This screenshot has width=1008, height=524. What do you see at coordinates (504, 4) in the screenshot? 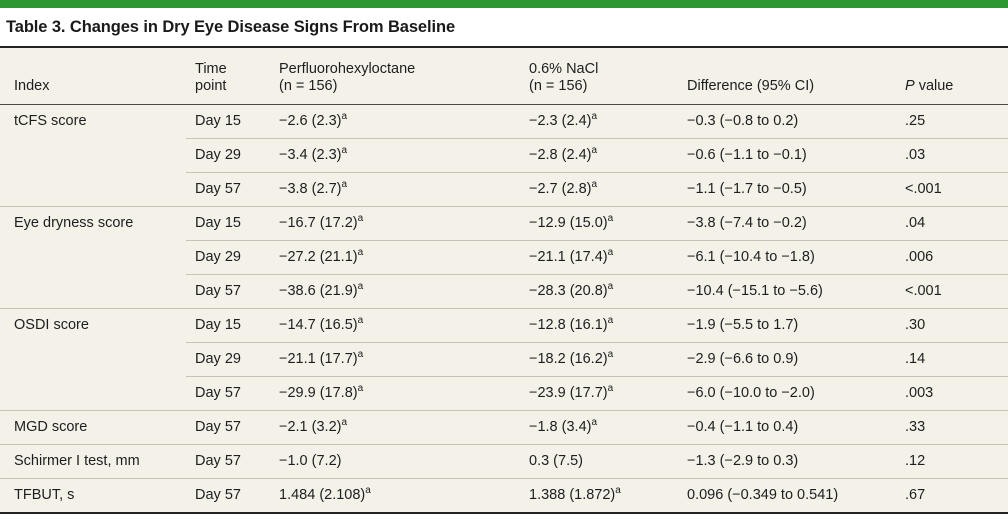
I see `accent-bar` at bounding box center [504, 4].